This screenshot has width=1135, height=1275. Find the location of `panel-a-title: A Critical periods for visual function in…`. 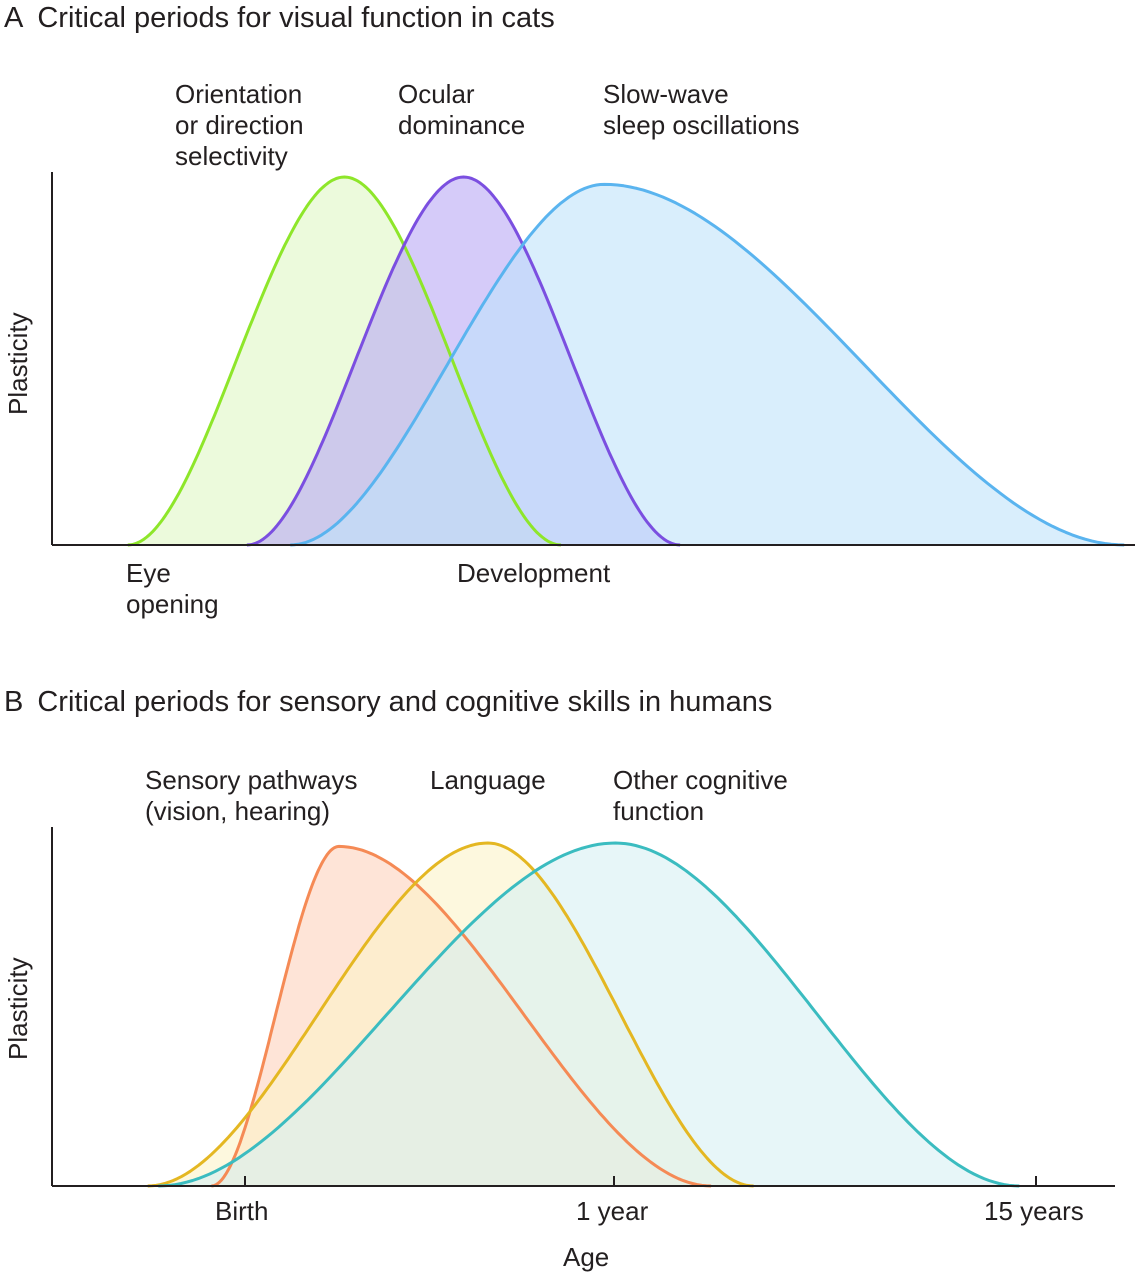

panel-a-title: A Critical periods for visual function in… is located at coordinates (279, 18).